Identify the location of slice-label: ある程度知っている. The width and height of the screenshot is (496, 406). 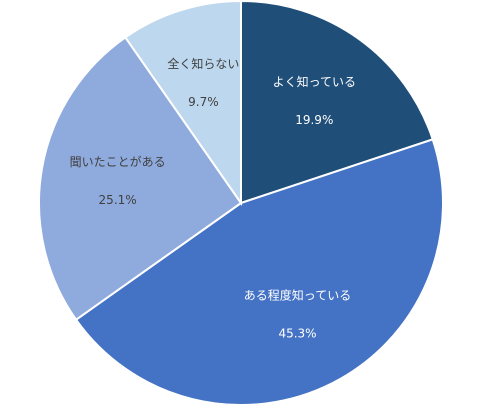
(297, 294).